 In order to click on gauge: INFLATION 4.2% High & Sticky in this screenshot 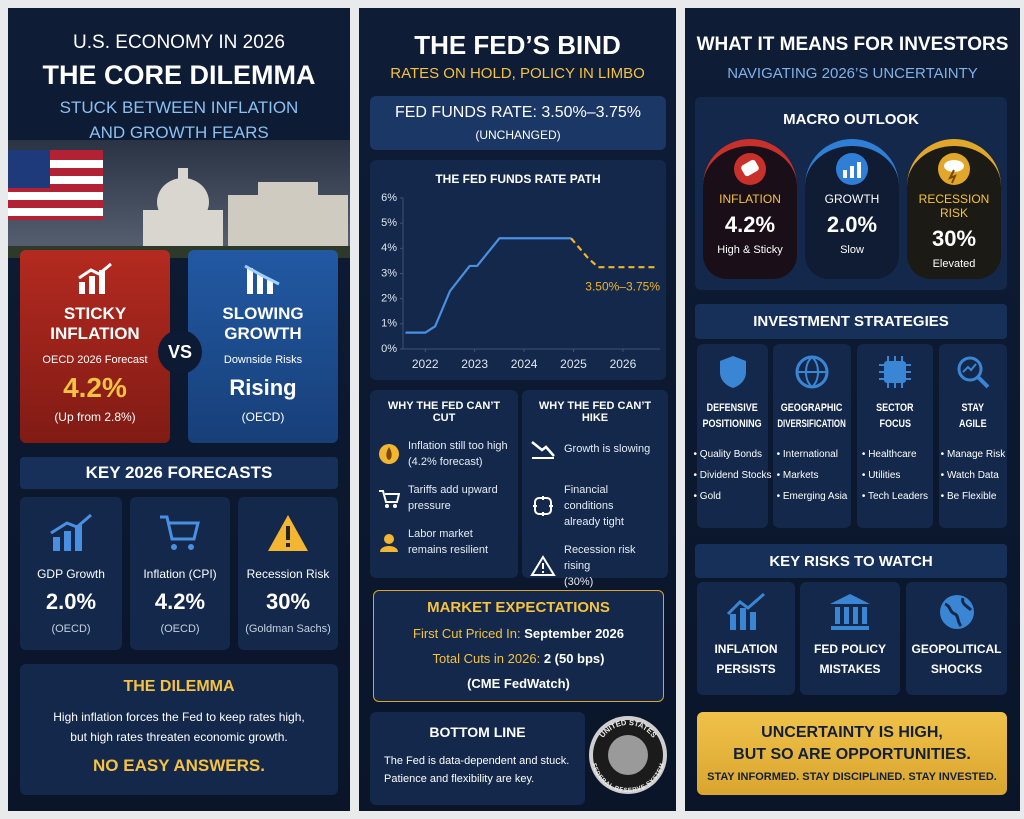, I will do `click(750, 209)`.